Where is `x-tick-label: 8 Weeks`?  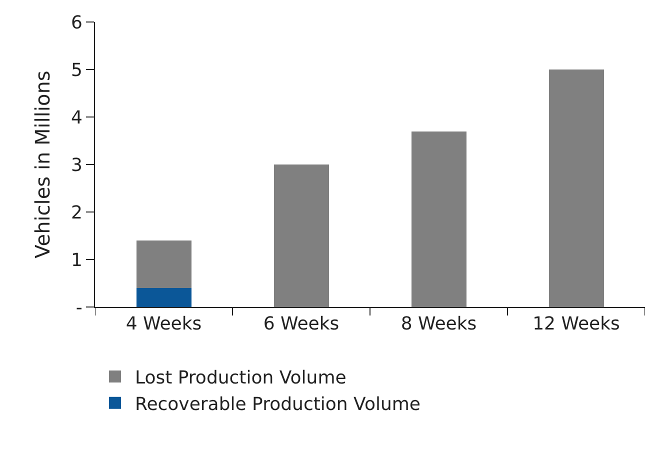
x-tick-label: 8 Weeks is located at coordinates (438, 324).